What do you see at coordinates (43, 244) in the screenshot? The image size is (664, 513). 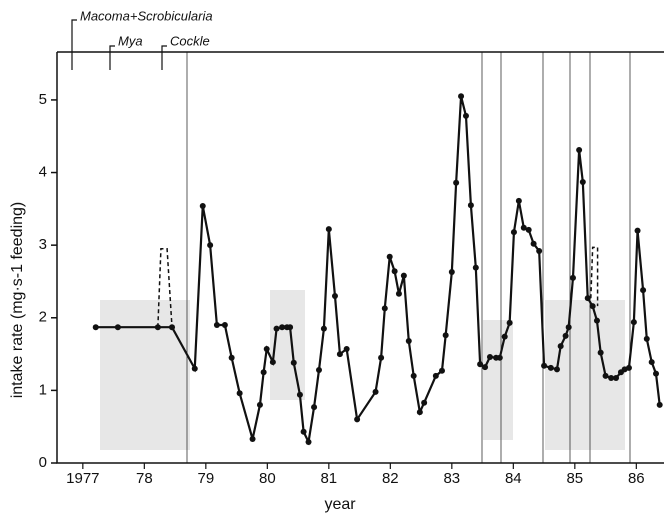 I see `y-tick-label: 3` at bounding box center [43, 244].